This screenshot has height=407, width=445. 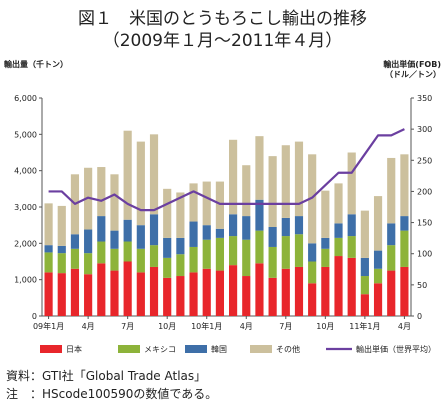 I want to click on bar-その他-24, so click(x=364, y=234).